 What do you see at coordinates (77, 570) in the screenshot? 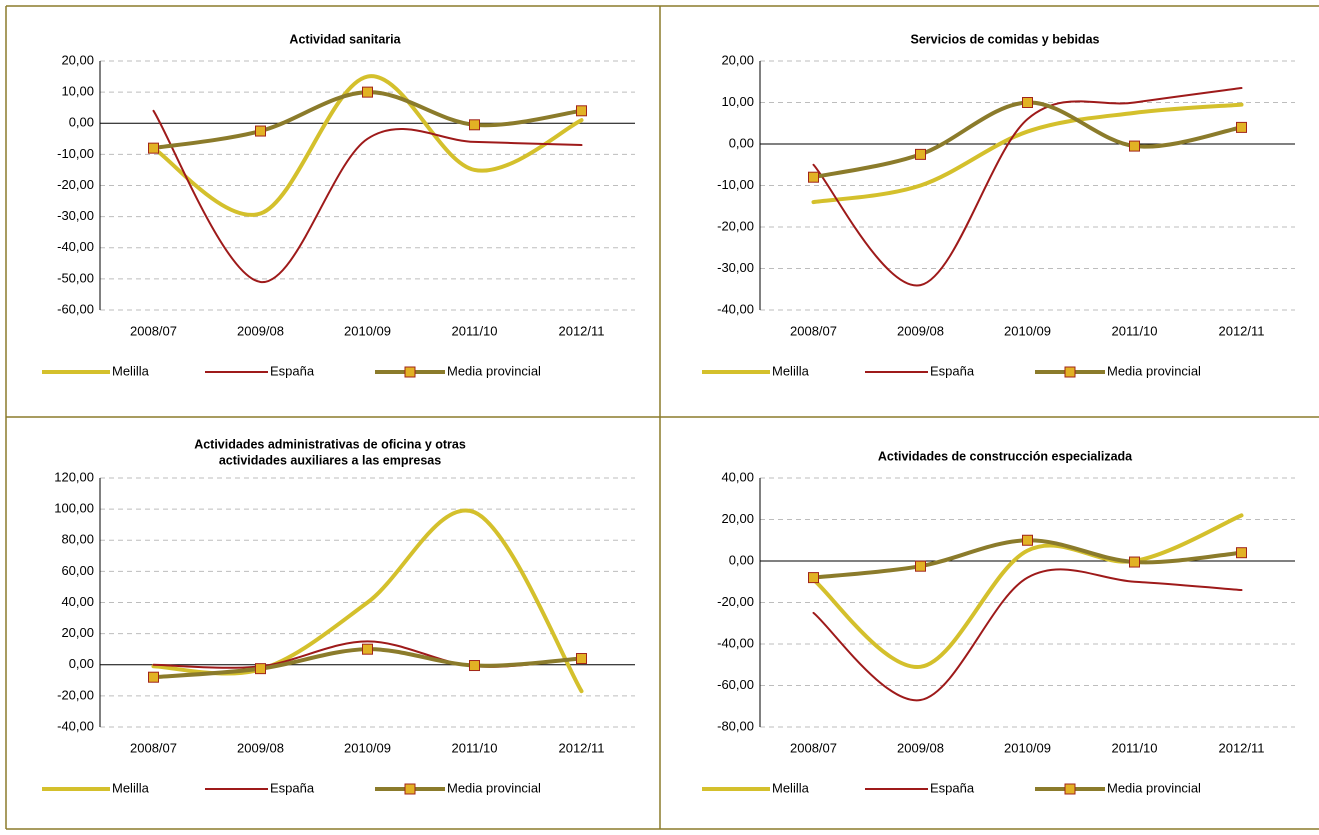
I see `y-tick-label: 60,00` at bounding box center [77, 570].